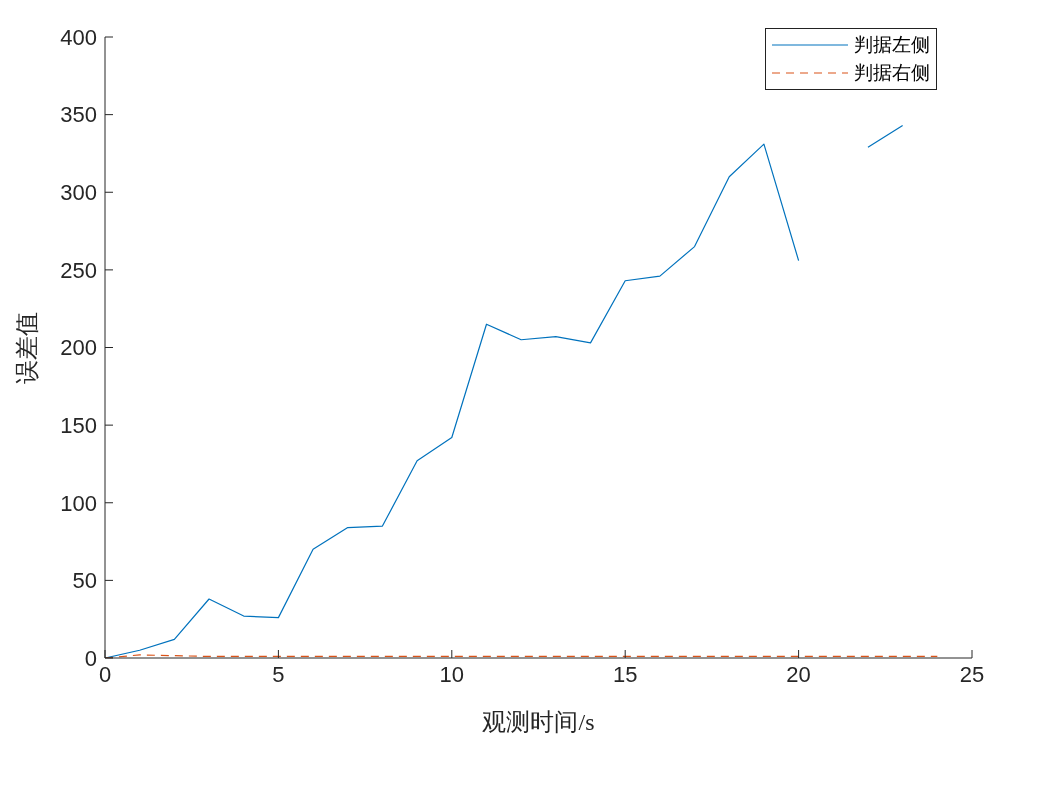 This screenshot has width=1044, height=800. What do you see at coordinates (78, 503) in the screenshot?
I see `y-tick-label: 100` at bounding box center [78, 503].